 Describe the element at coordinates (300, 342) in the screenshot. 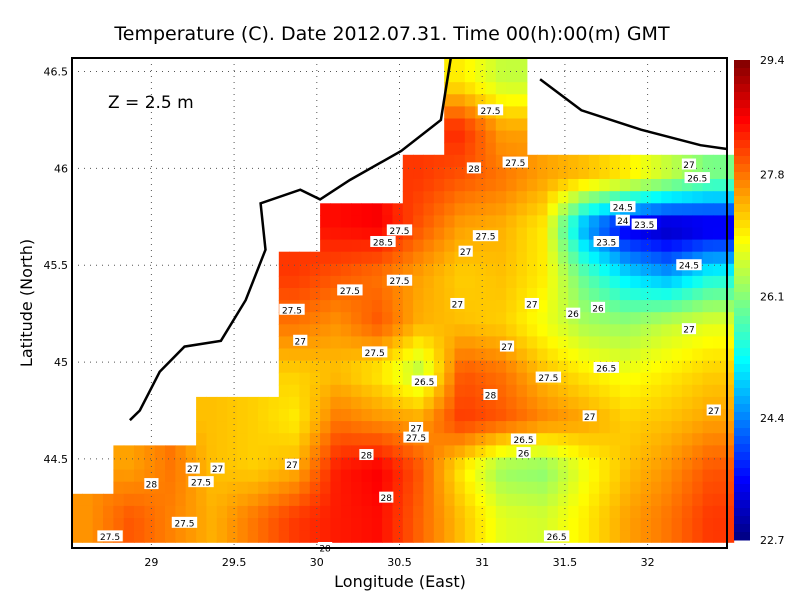

I see `contour-label-text: 27` at that location.